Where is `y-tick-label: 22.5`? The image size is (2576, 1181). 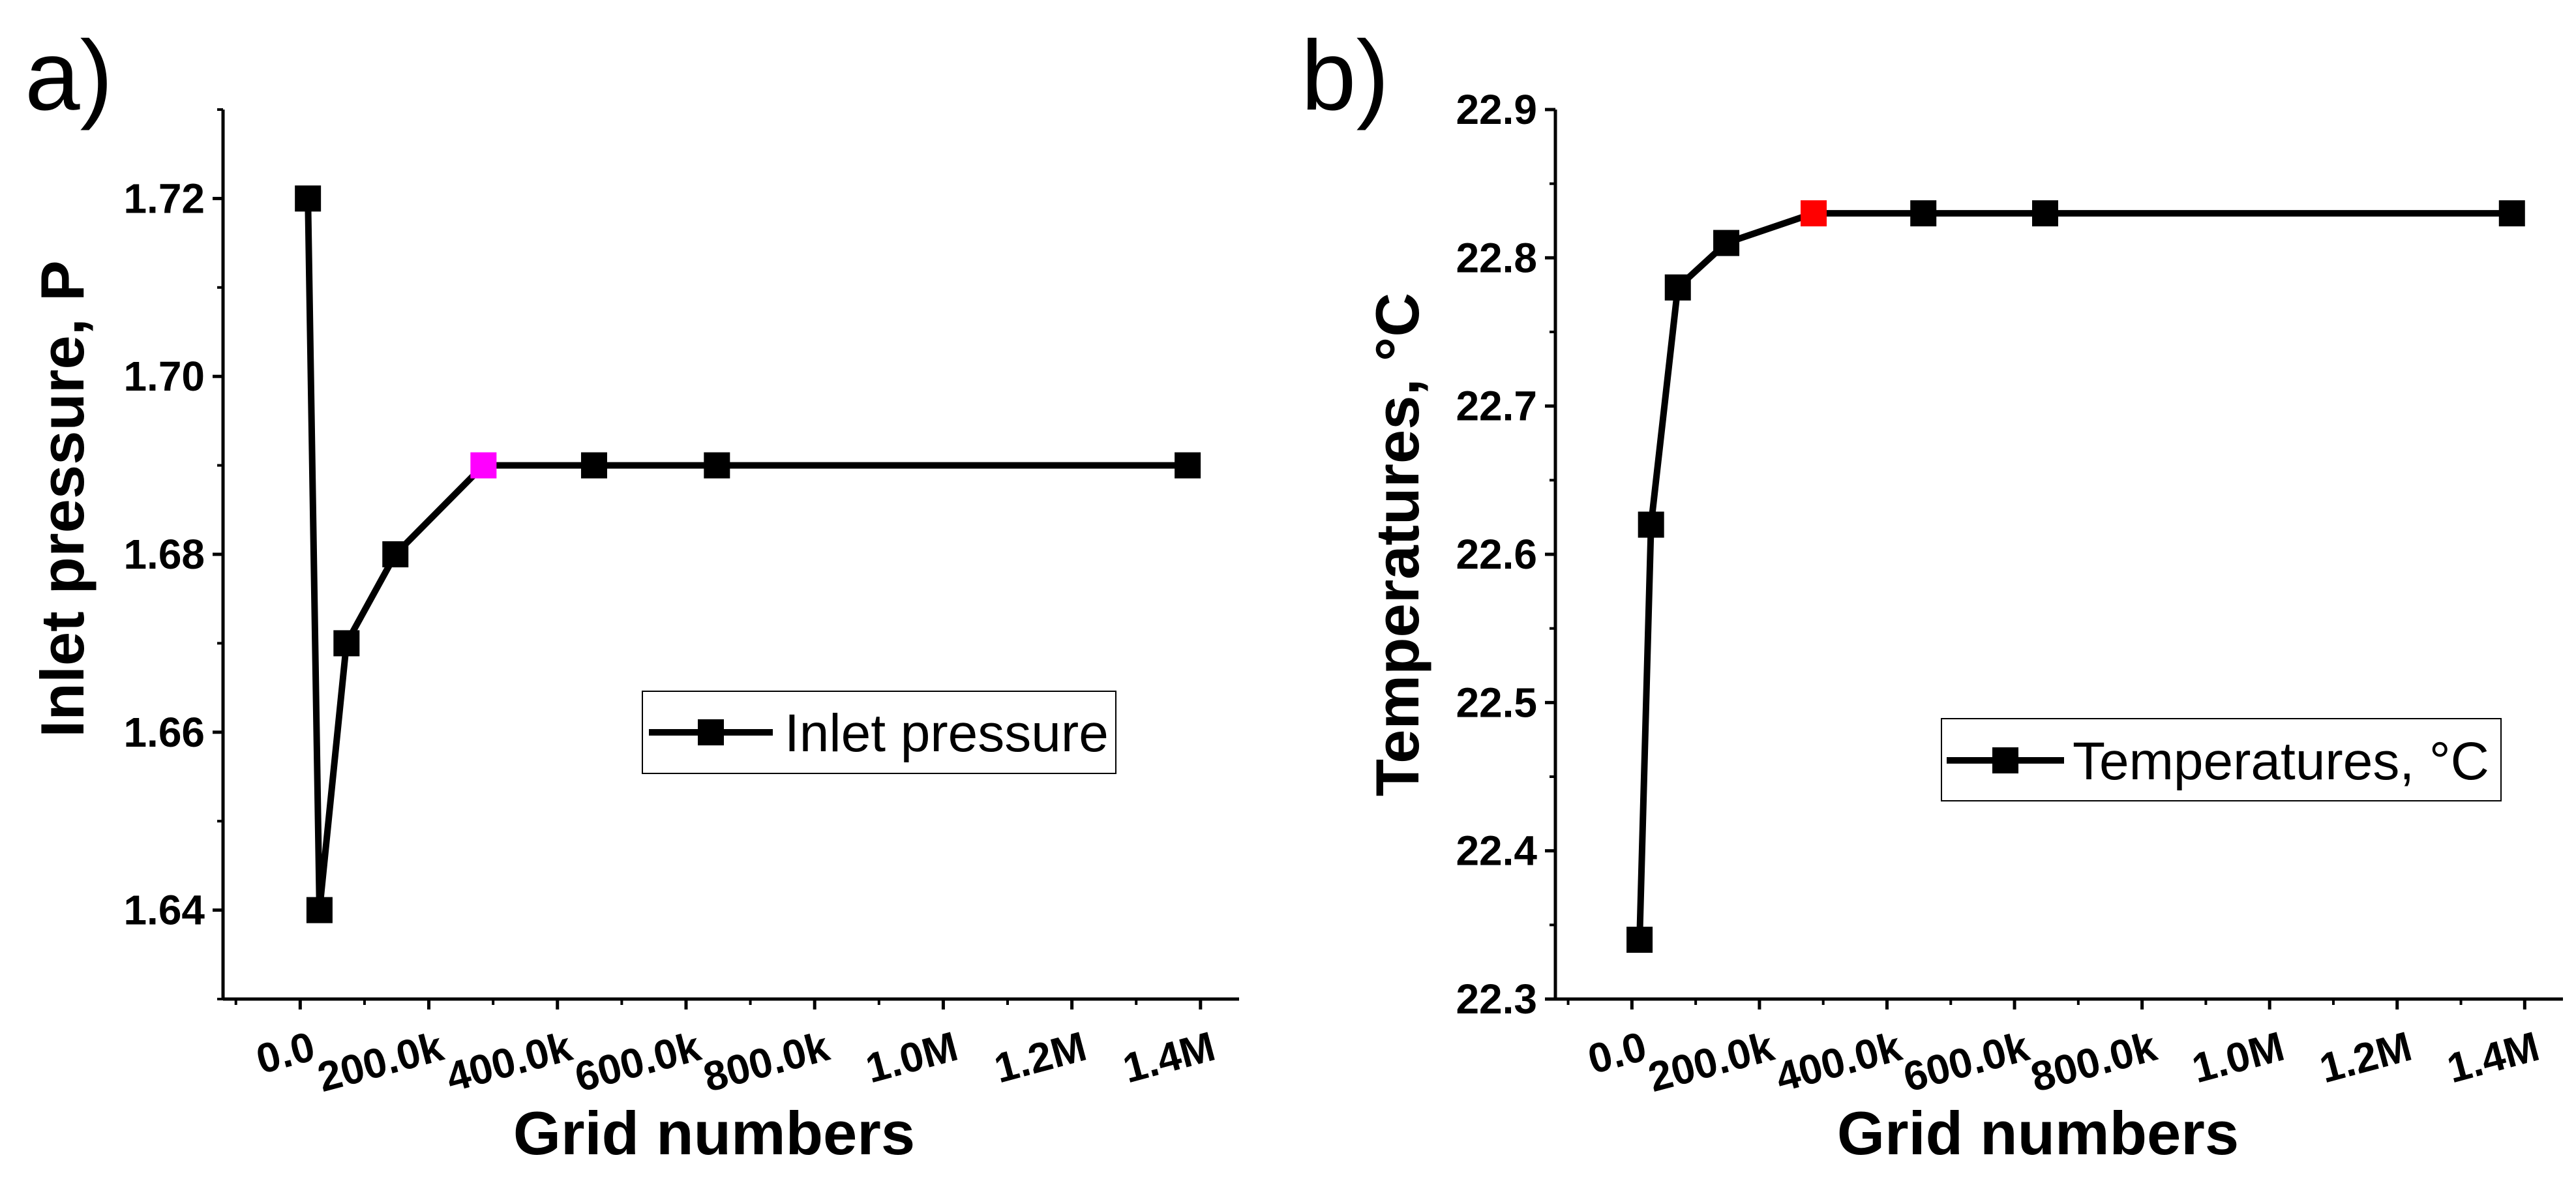
y-tick-label: 22.5 is located at coordinates (1496, 702).